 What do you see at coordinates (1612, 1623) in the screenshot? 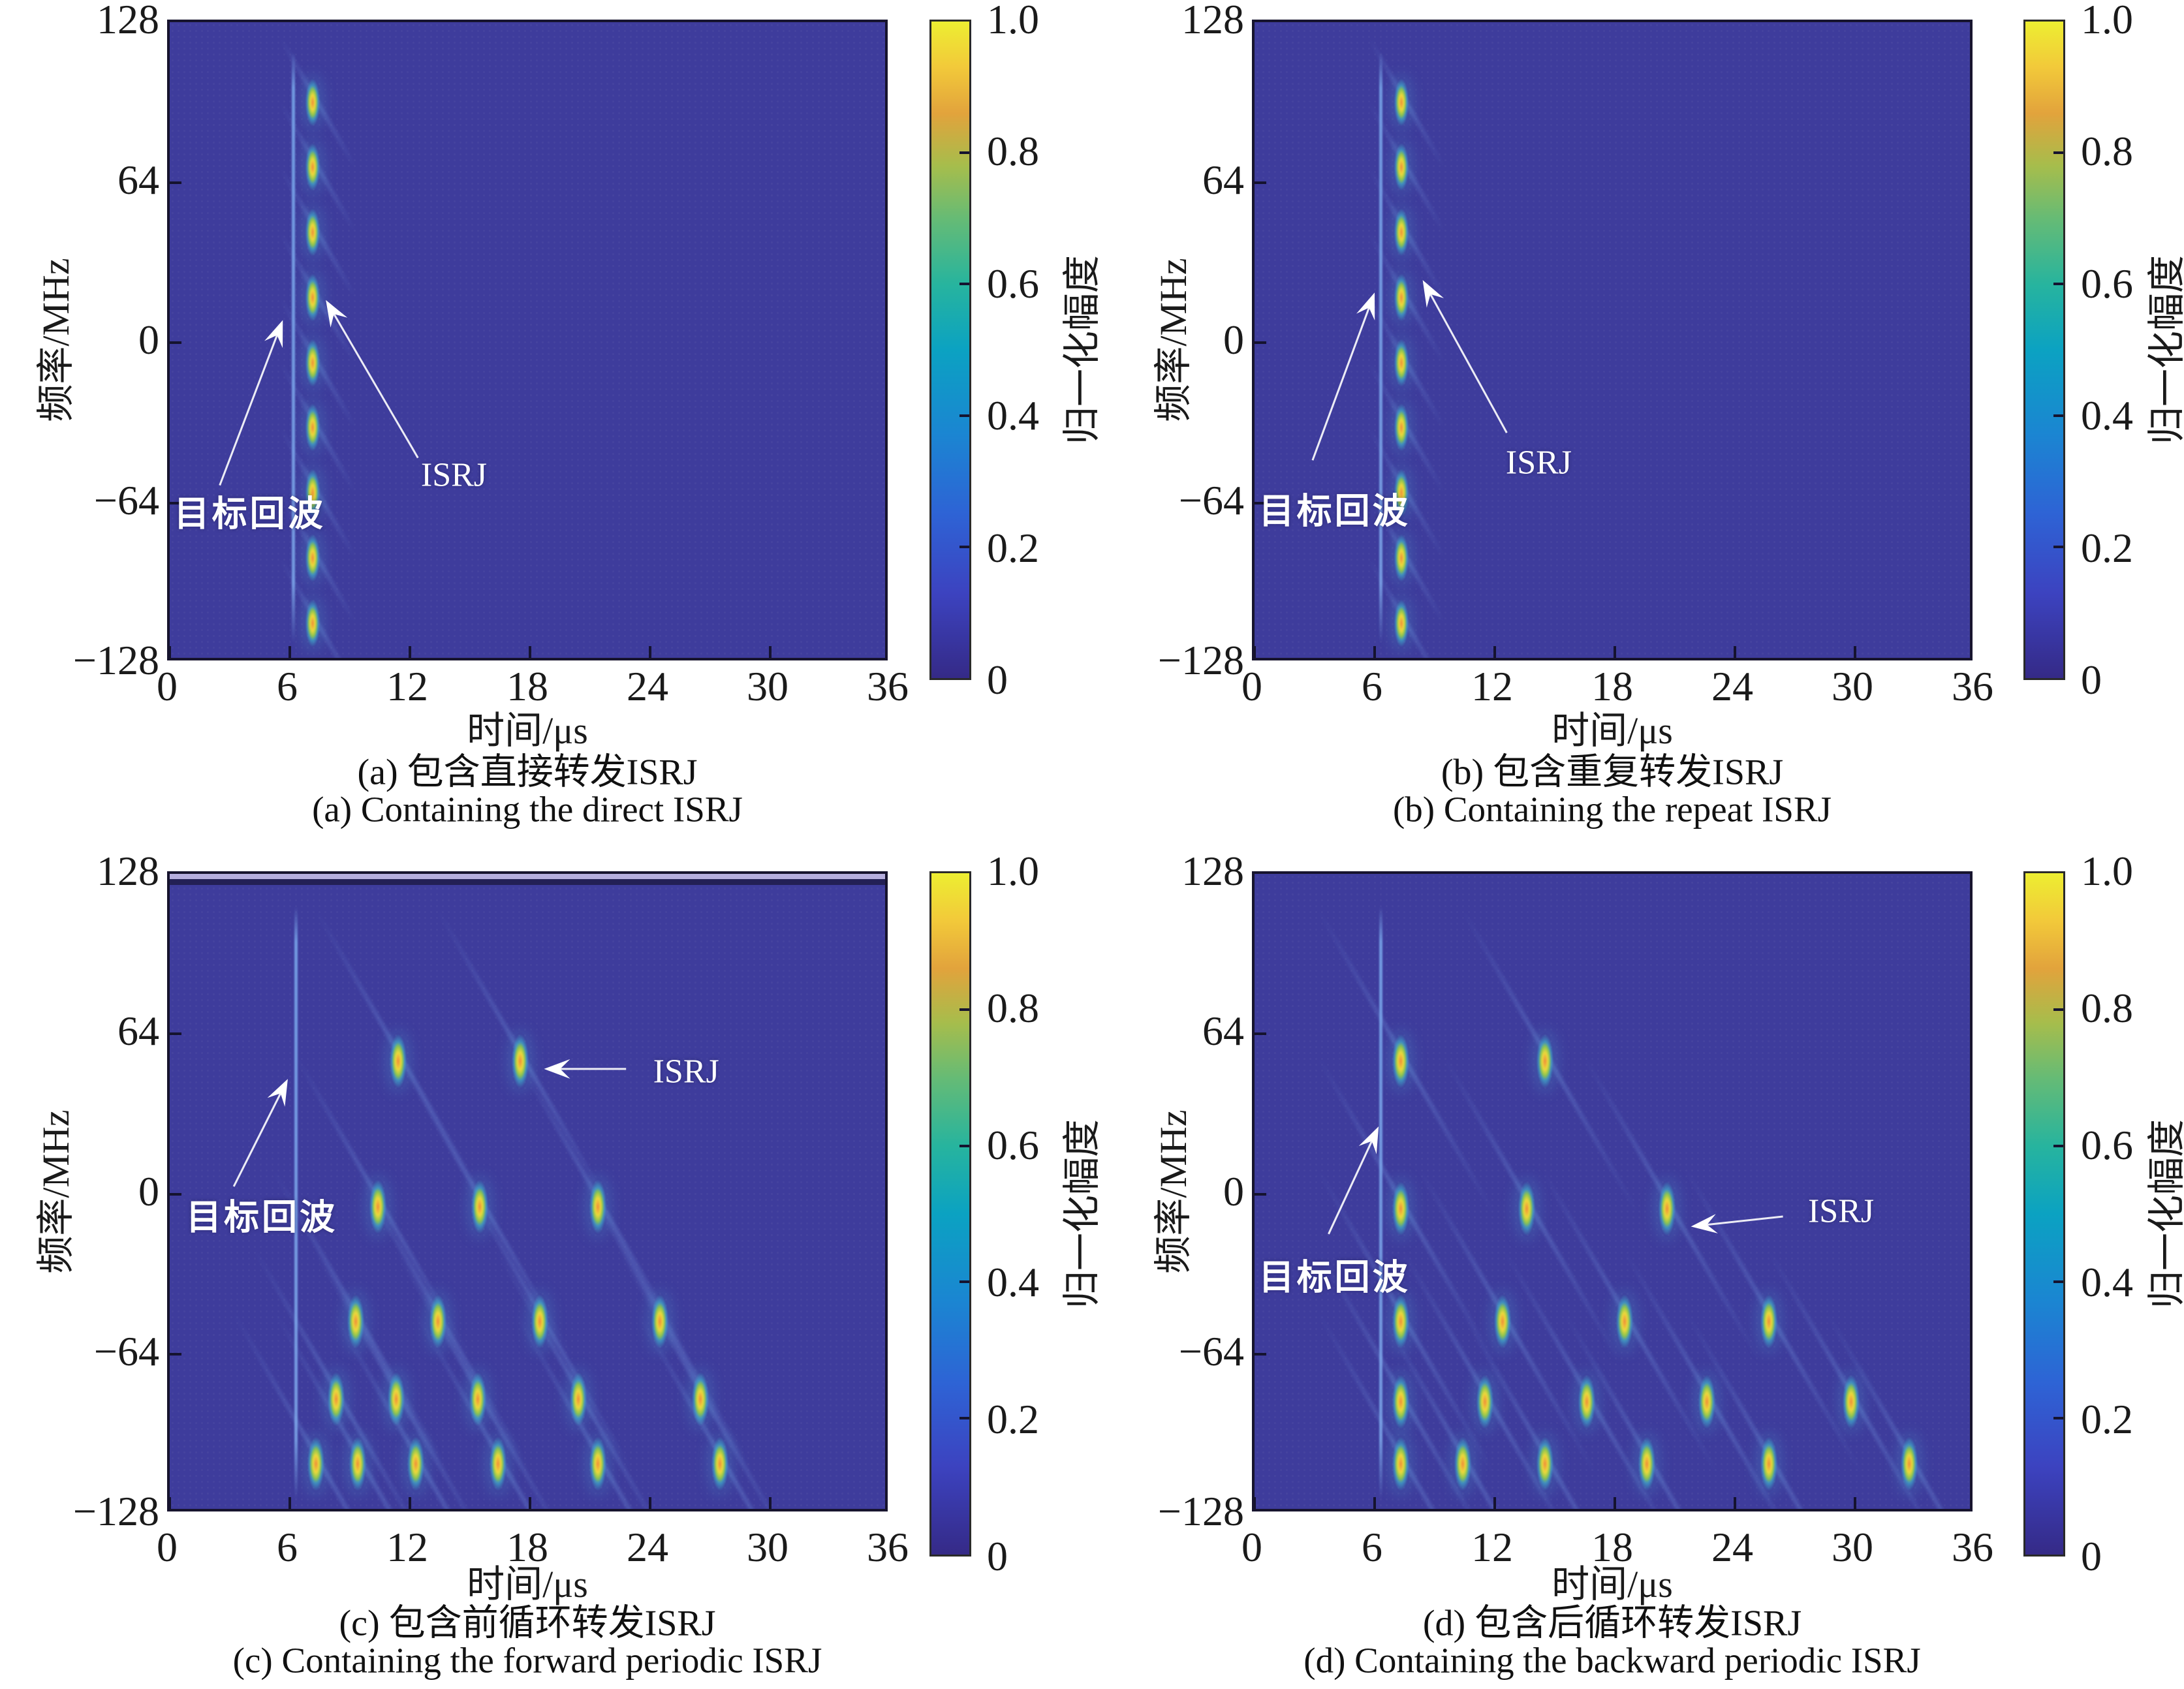
I see `caption-chinese: (d) 包含后循环转发ISRJ` at bounding box center [1612, 1623].